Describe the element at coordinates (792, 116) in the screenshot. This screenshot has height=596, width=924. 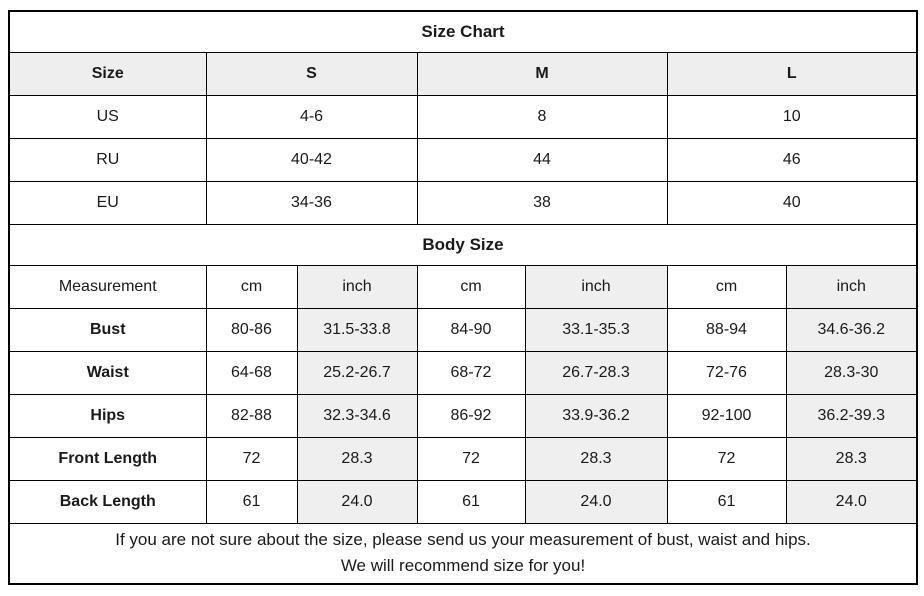
I see `size-value: 10` at that location.